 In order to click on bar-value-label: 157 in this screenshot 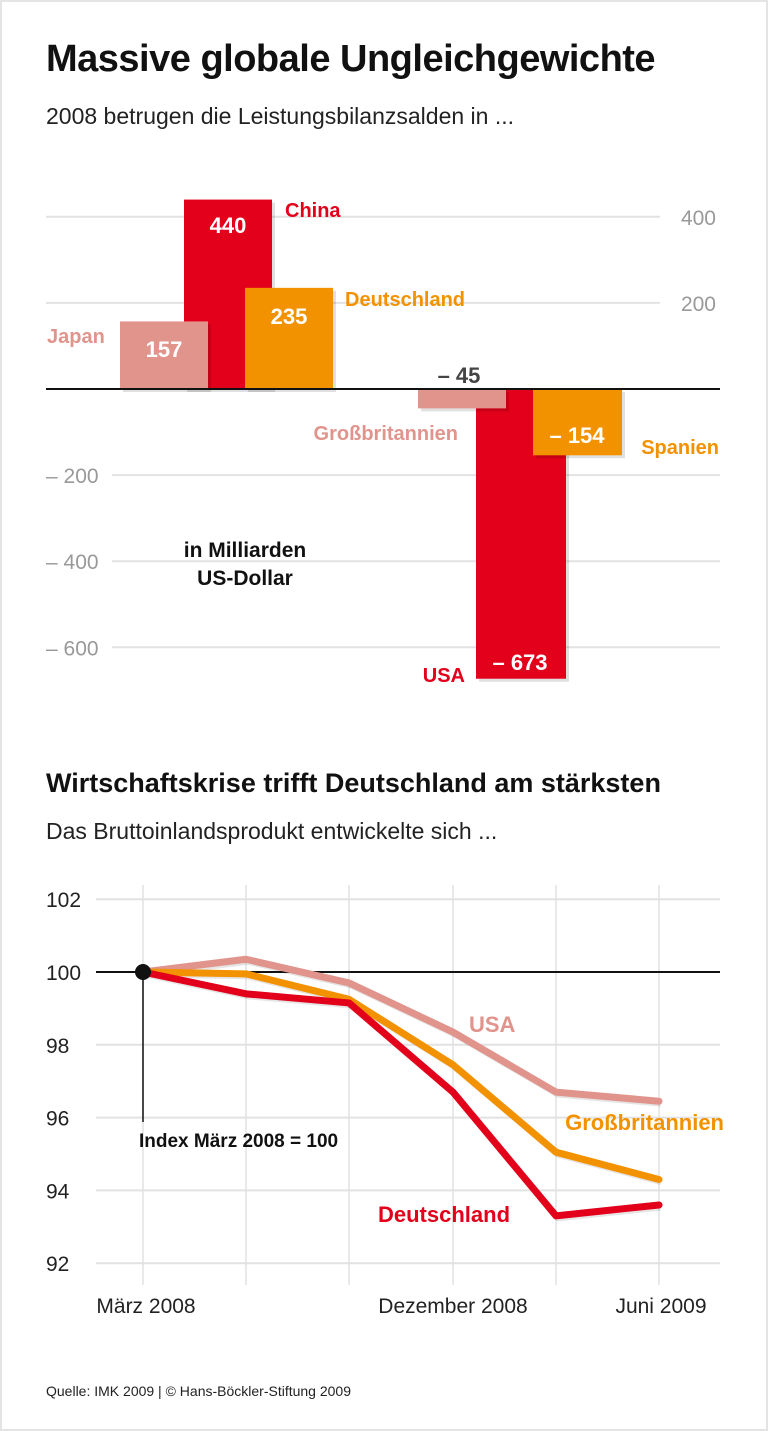, I will do `click(164, 349)`.